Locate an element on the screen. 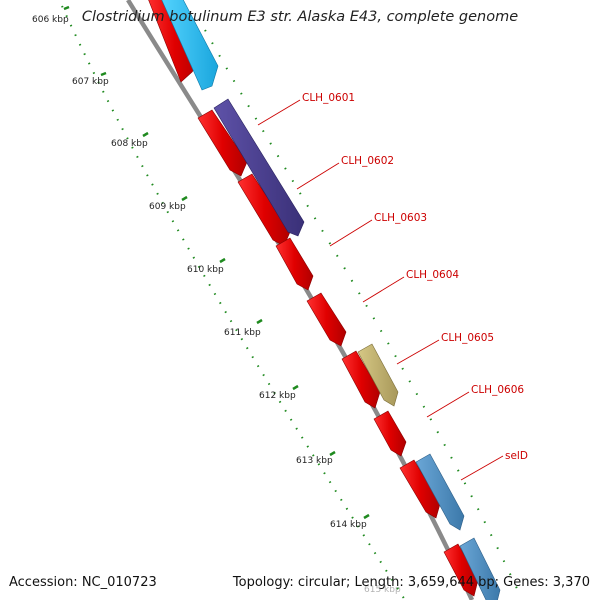 Image resolution: width=600 pixels, height=604 pixels. gene-label-clh-0605: CLH_0605 is located at coordinates (467, 338).